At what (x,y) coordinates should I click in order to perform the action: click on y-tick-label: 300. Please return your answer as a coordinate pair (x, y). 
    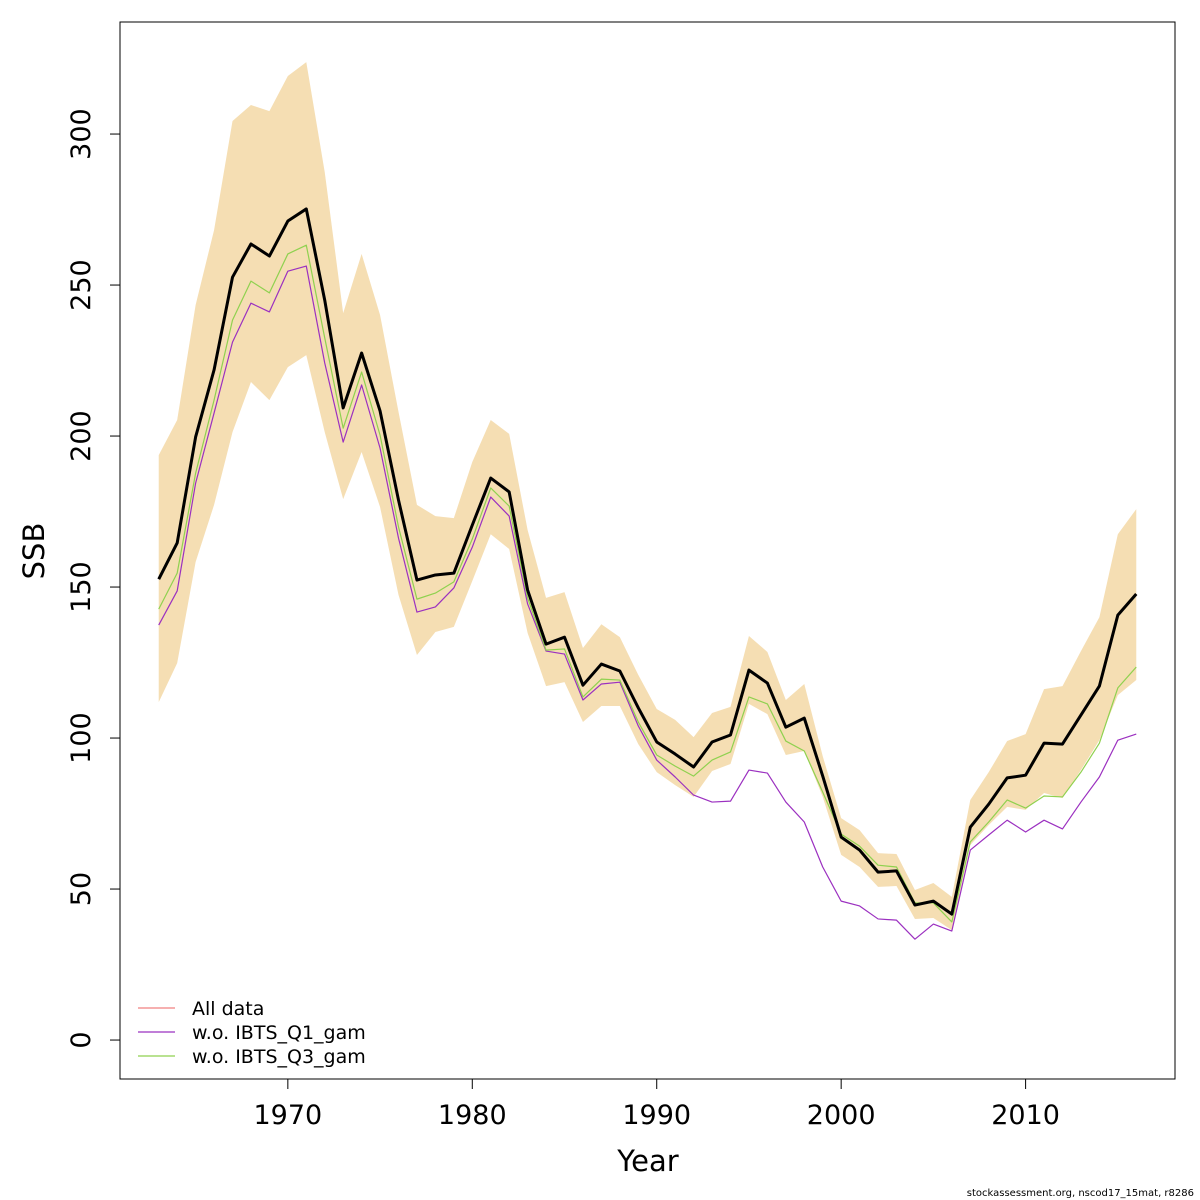
    Looking at the image, I should click on (81, 134).